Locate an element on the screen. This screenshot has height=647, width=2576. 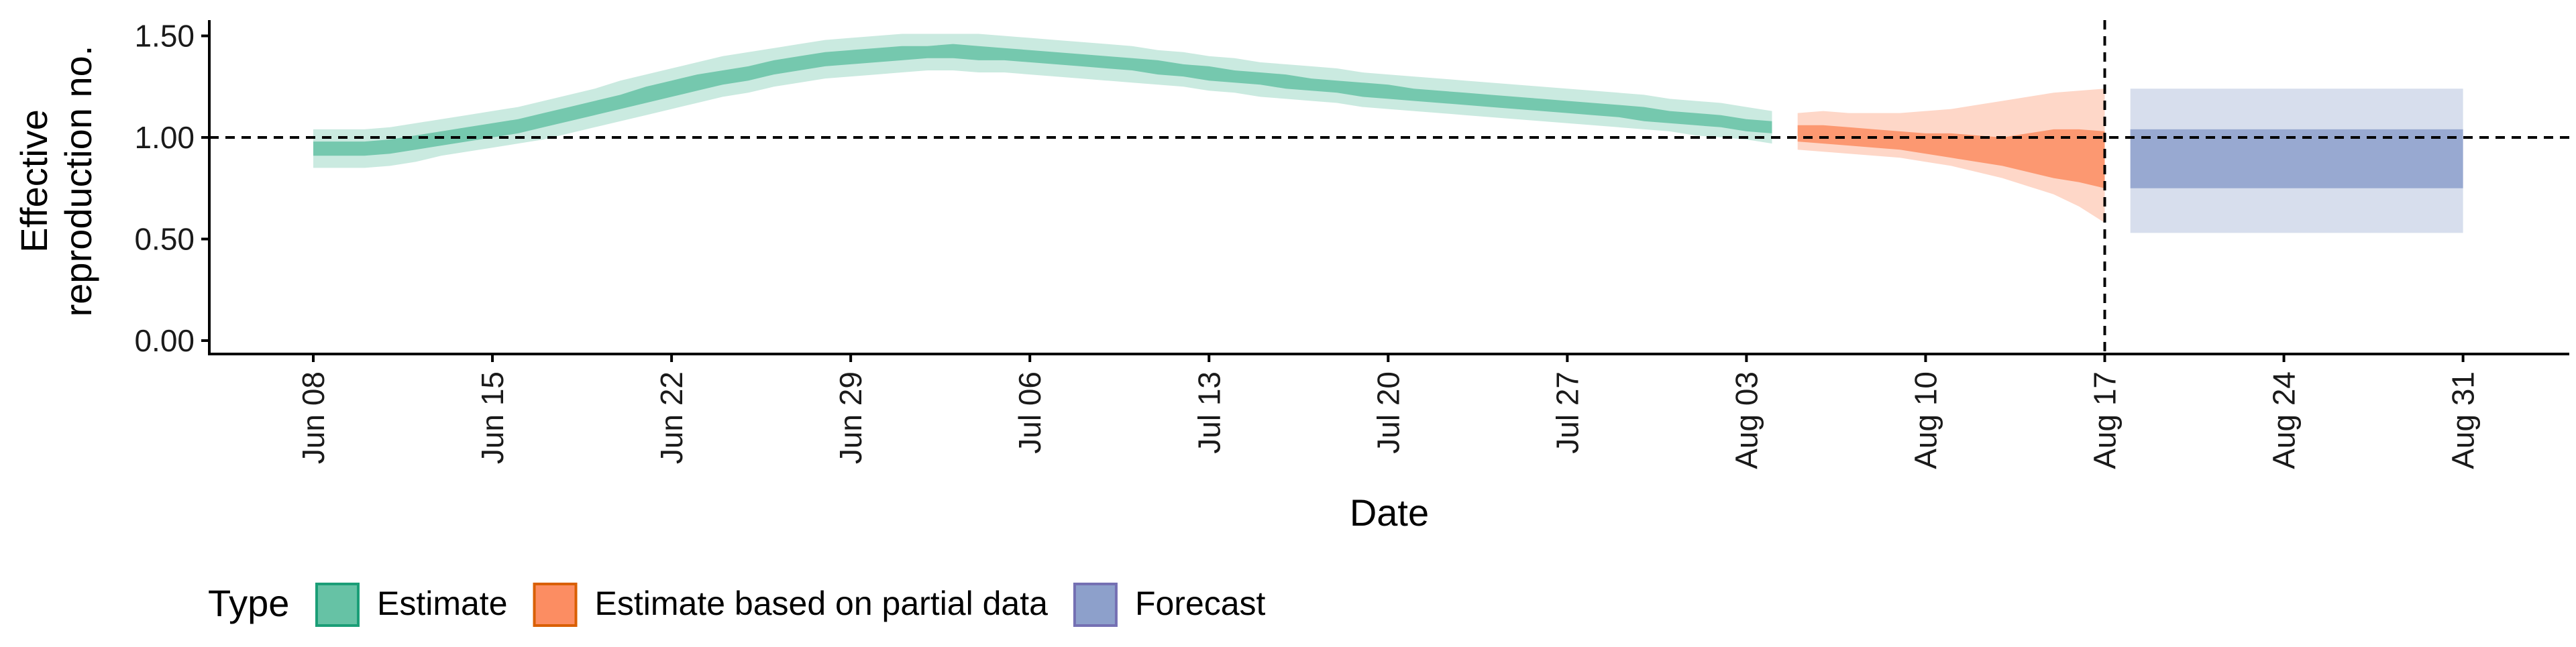
legend-label-estimate-based-on-partial-data: Estimate based on partial data is located at coordinates (822, 603).